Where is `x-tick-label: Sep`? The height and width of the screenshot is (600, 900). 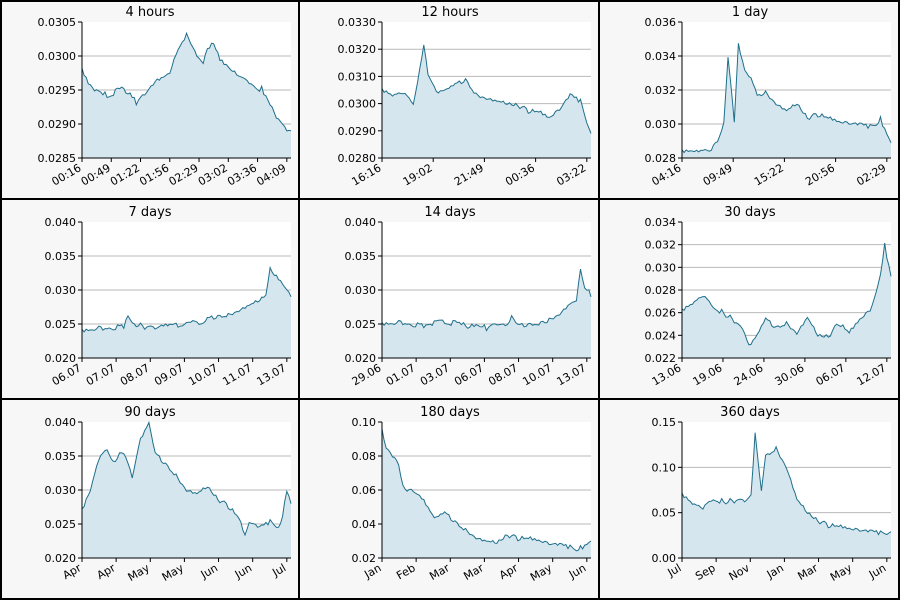 x-tick-label: Sep is located at coordinates (705, 572).